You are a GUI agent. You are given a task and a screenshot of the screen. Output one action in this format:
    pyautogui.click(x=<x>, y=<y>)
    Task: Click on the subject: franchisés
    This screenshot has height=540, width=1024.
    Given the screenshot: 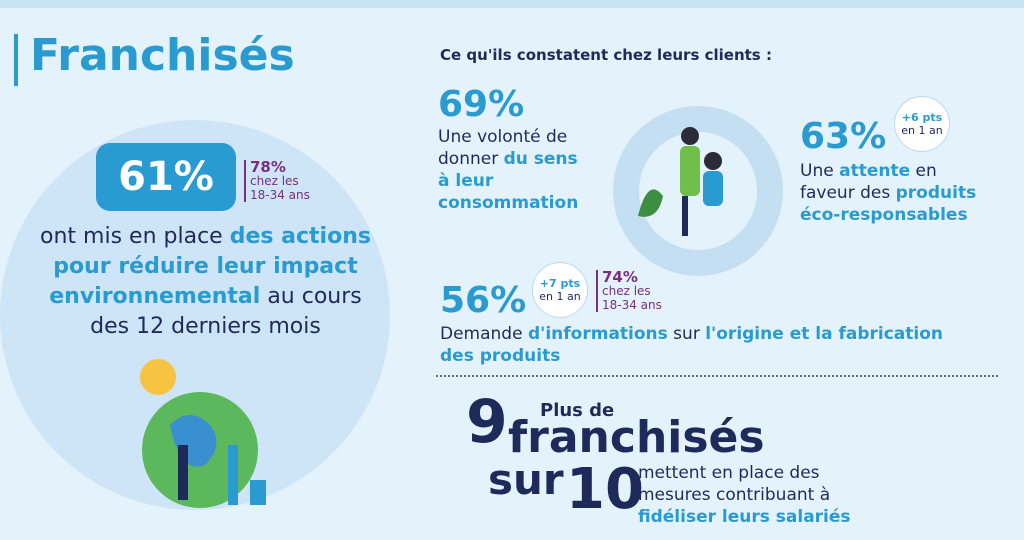 What is the action you would take?
    pyautogui.click(x=636, y=437)
    